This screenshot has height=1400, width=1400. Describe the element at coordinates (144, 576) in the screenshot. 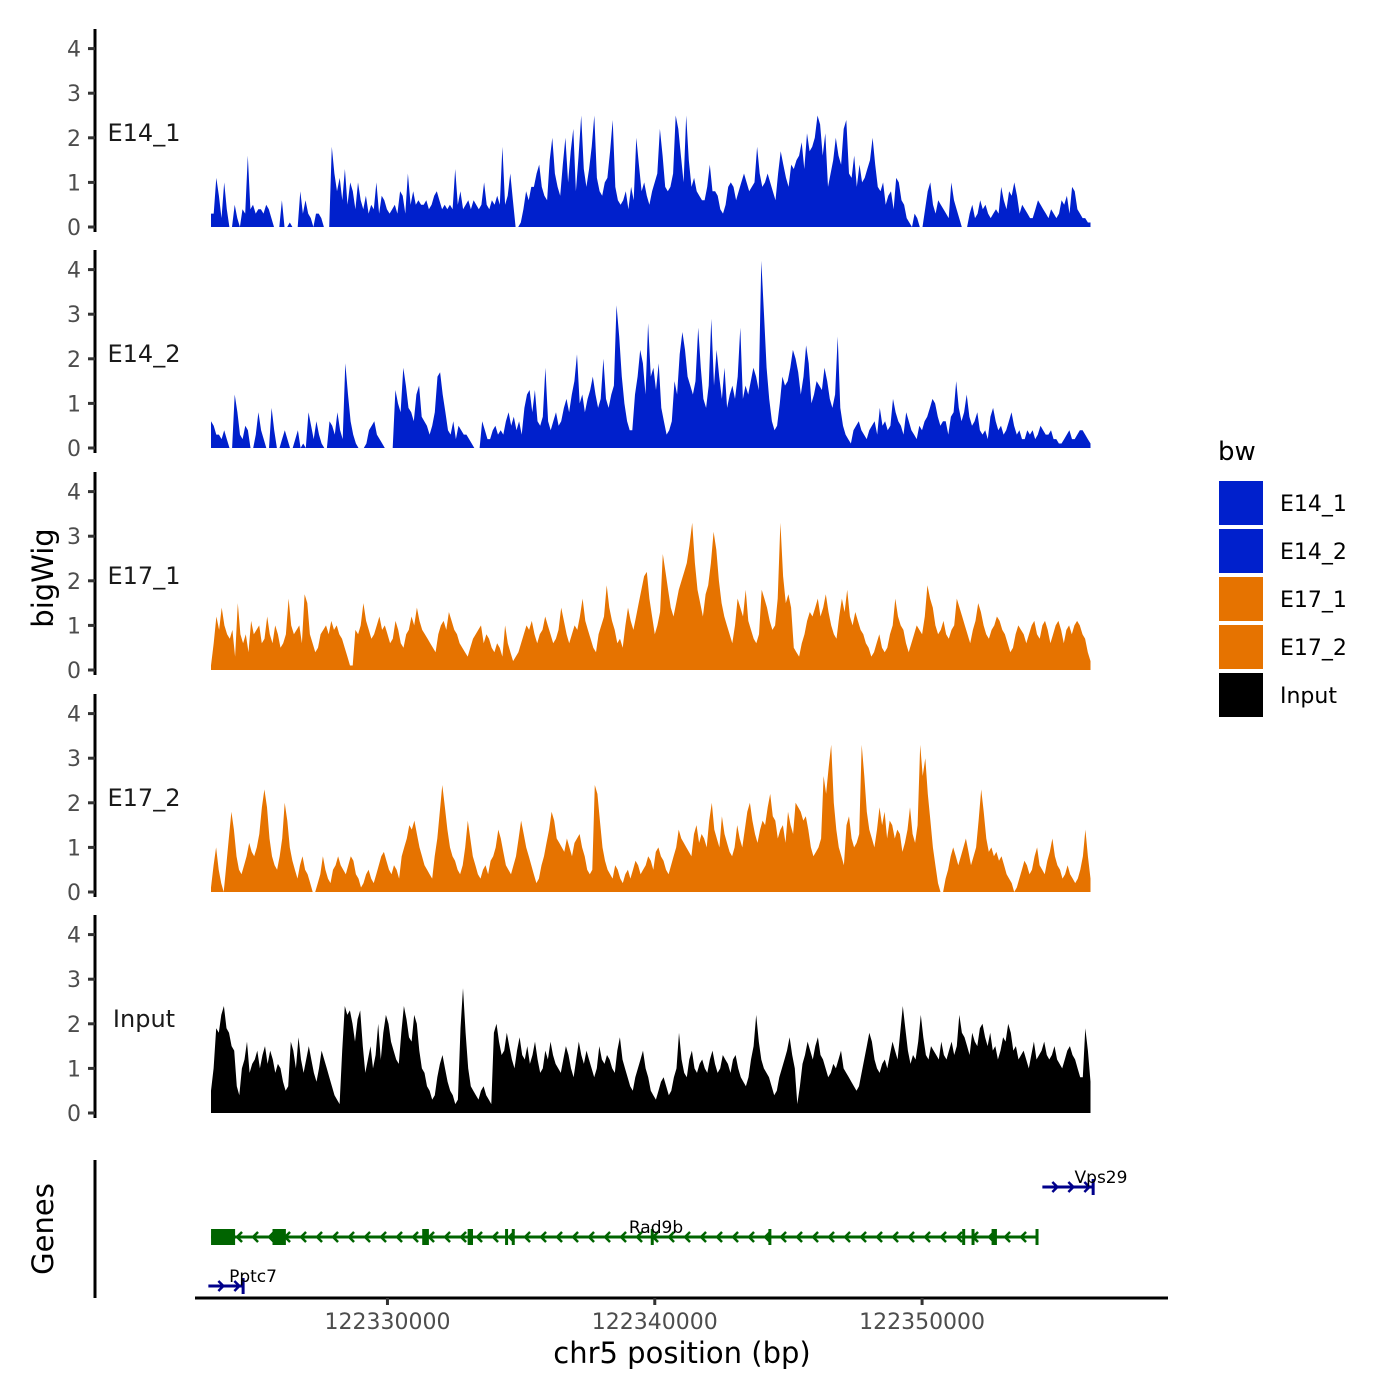

I see `track-label: E17_1` at that location.